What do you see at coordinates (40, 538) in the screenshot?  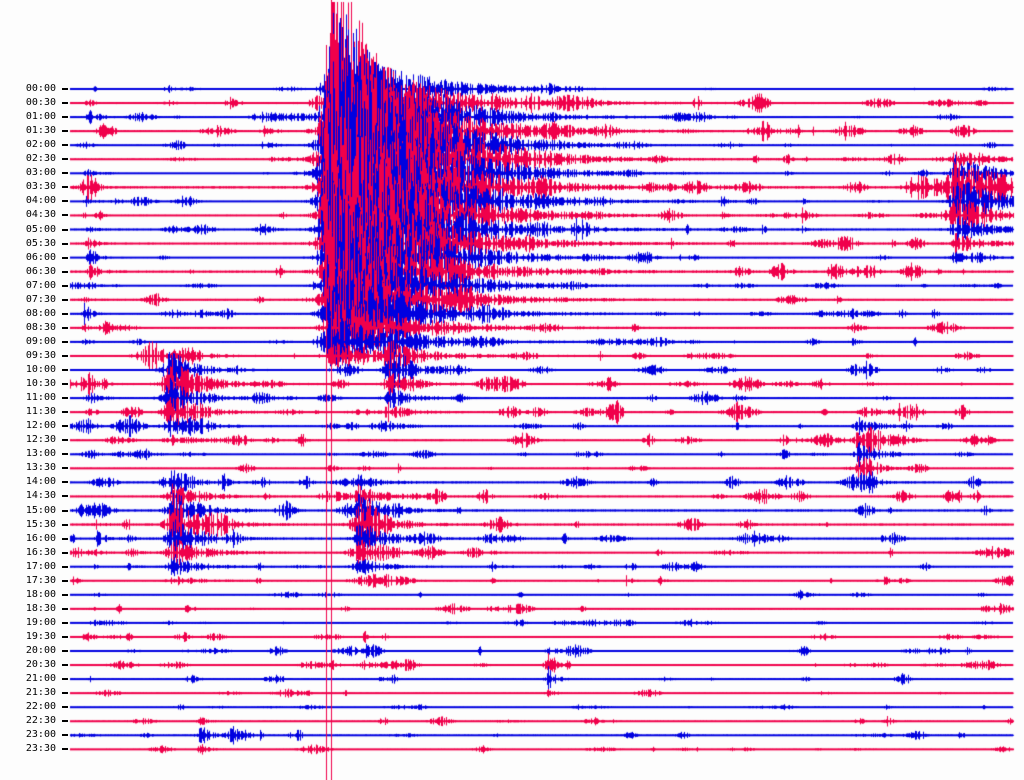 I see `time-label-1600: 16:00` at bounding box center [40, 538].